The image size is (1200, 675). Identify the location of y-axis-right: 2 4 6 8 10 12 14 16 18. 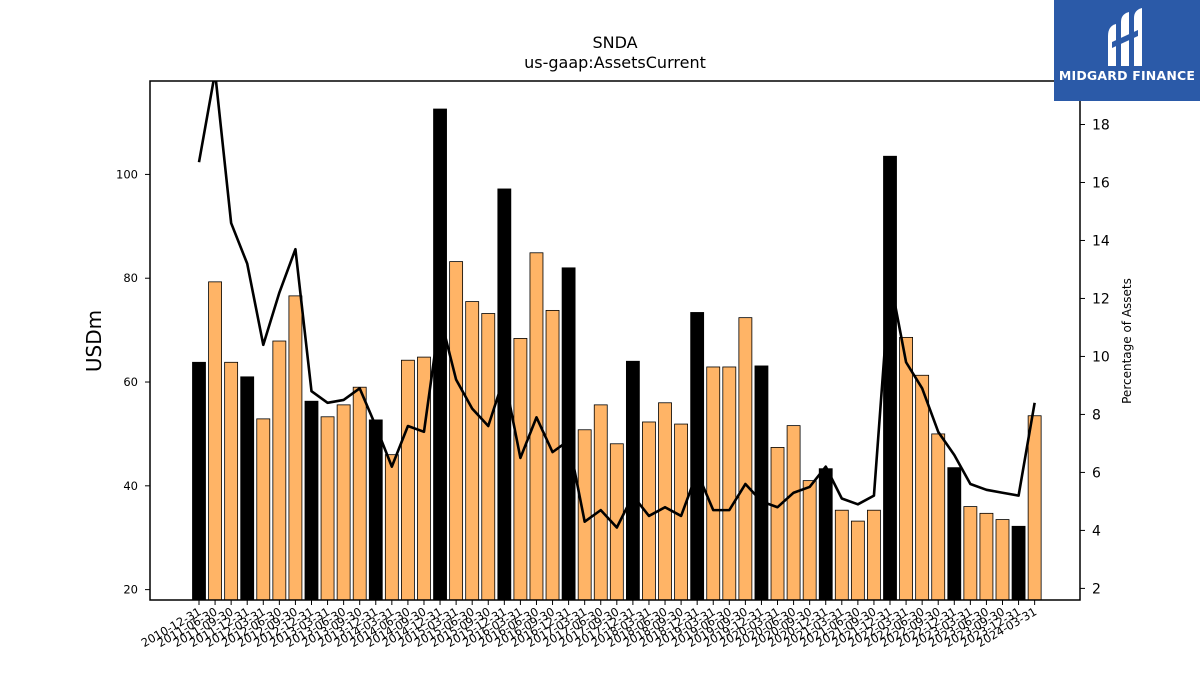
(1095, 357).